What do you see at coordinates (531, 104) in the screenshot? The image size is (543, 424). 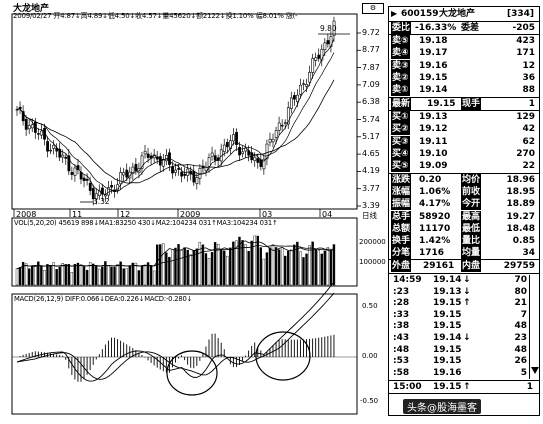 I see `xianshou-value: 1` at bounding box center [531, 104].